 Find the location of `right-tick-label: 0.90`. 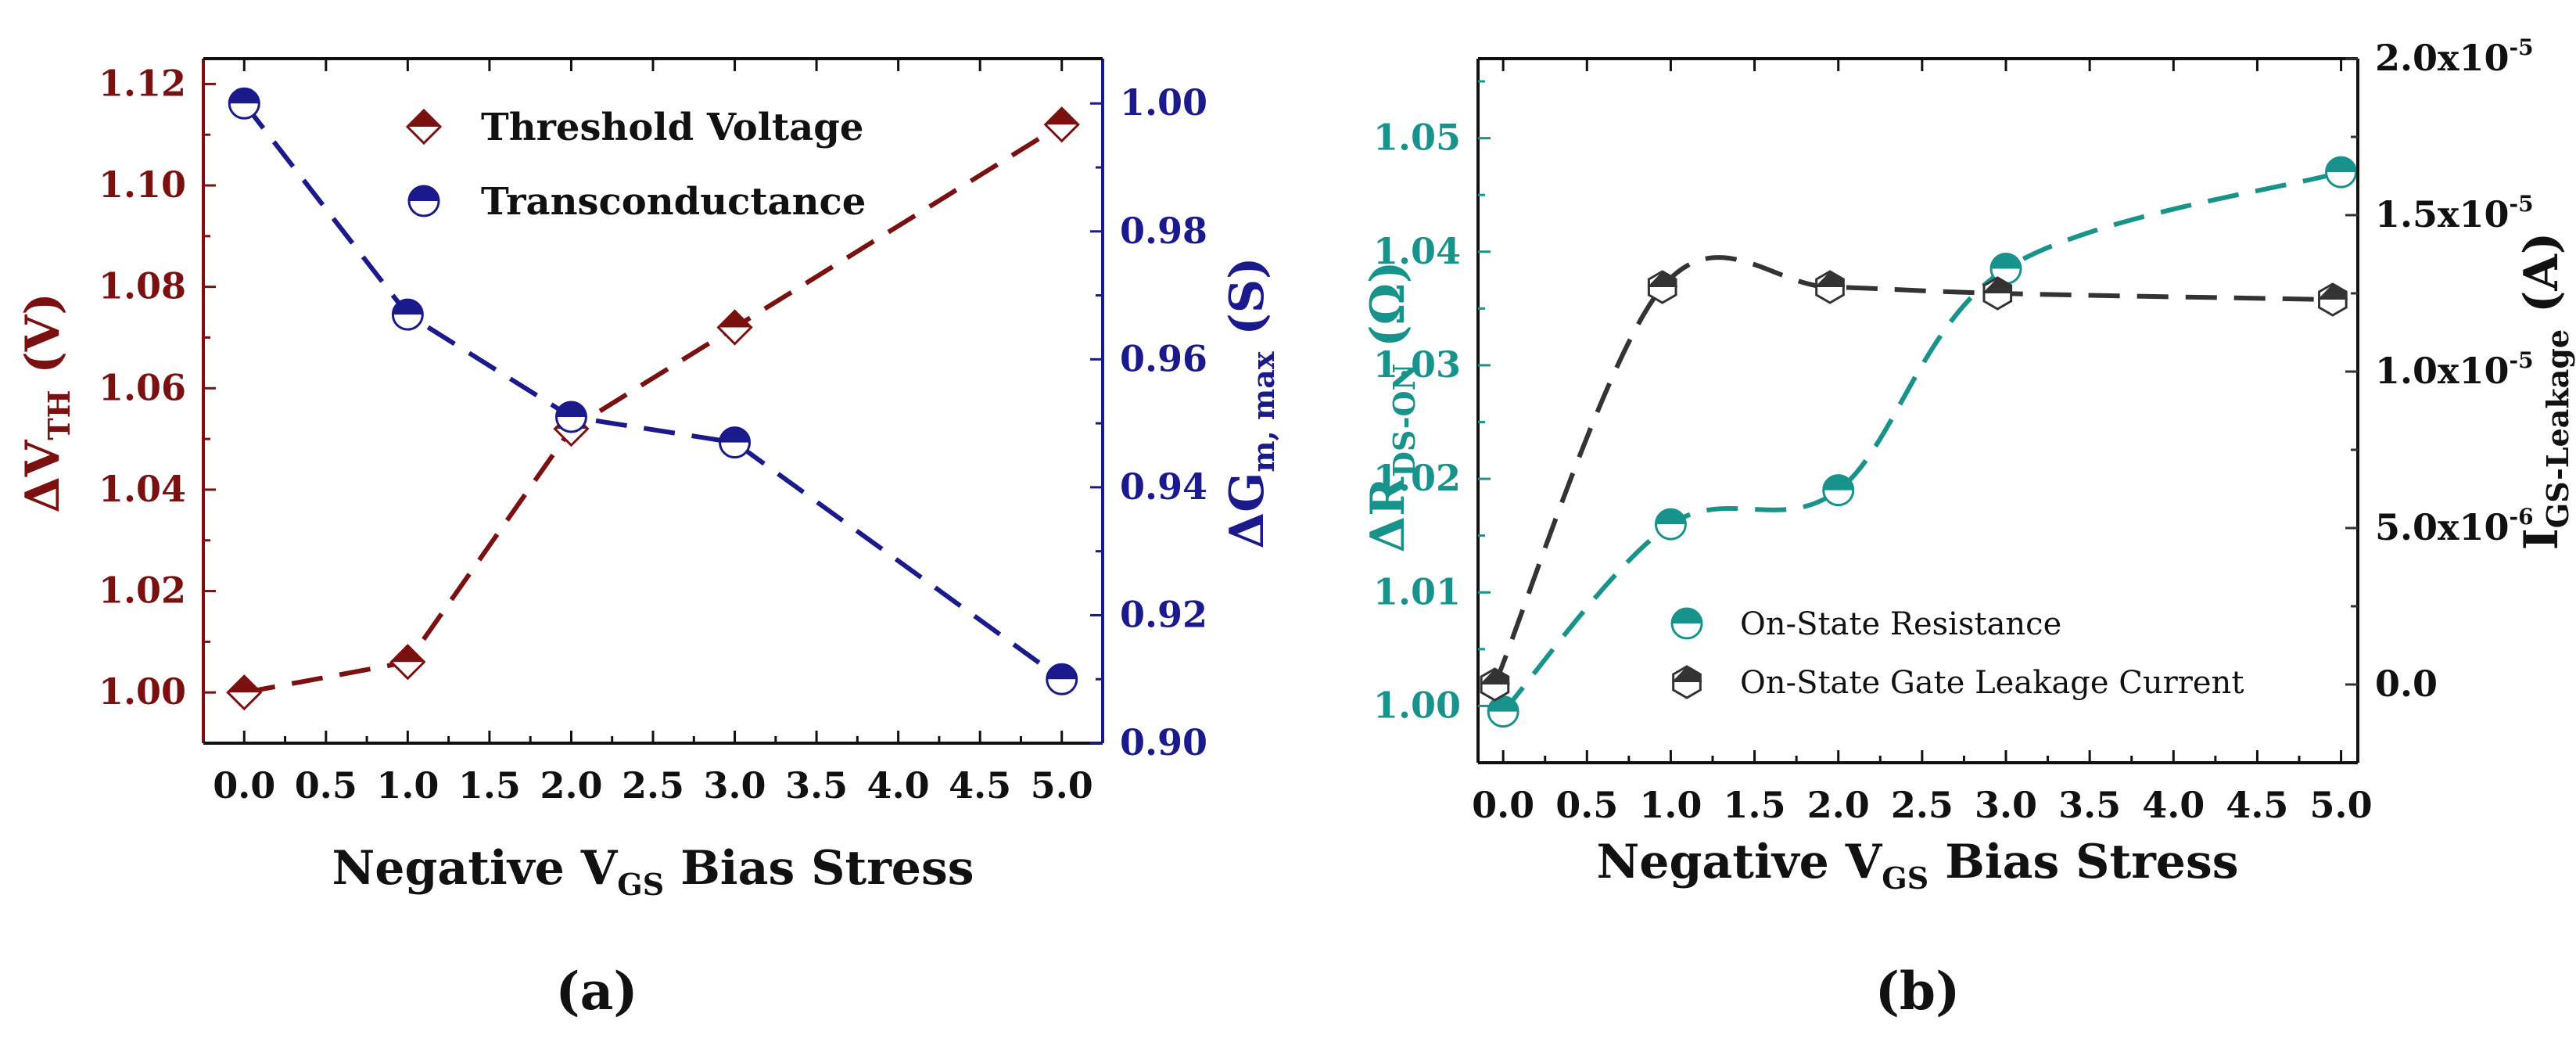

right-tick-label: 0.90 is located at coordinates (1163, 742).